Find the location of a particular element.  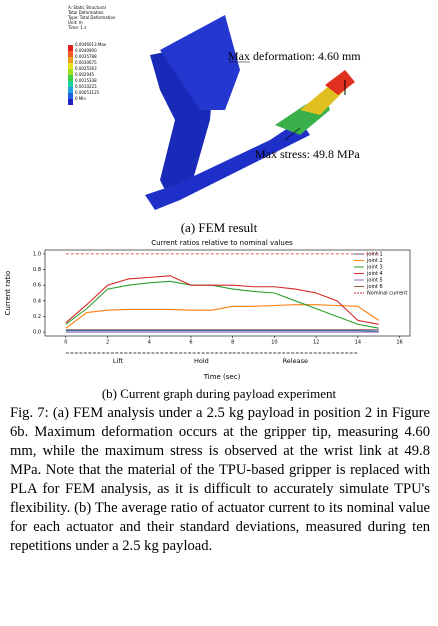

legend-label: joint 4 is located at coordinates (374, 274).